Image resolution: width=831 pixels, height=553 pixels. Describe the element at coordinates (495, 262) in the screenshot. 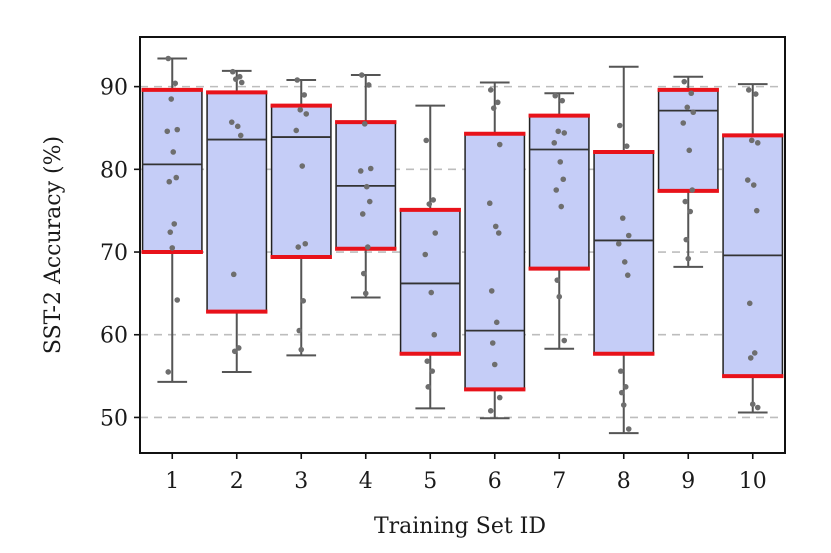

I see `box-6-body` at that location.